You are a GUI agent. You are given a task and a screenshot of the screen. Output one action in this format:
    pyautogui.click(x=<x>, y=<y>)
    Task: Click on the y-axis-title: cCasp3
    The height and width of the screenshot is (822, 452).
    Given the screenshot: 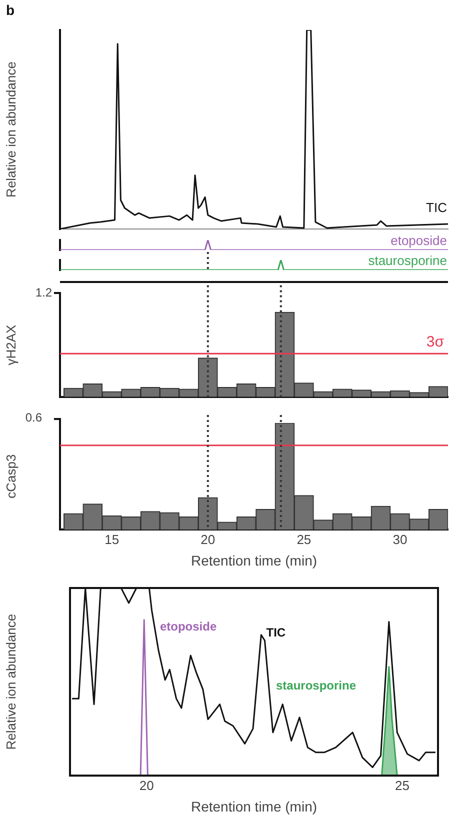 What is the action you would take?
    pyautogui.click(x=10, y=476)
    